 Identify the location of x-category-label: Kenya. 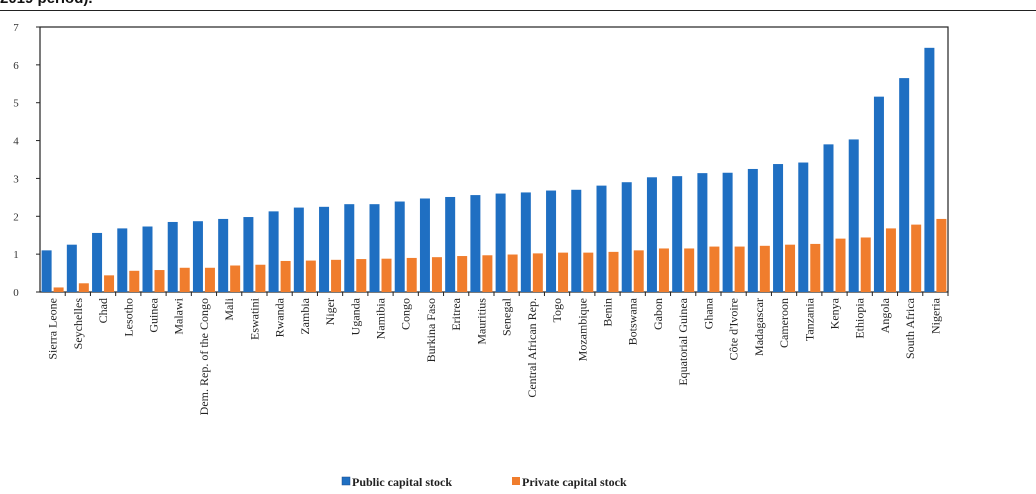
(835, 313).